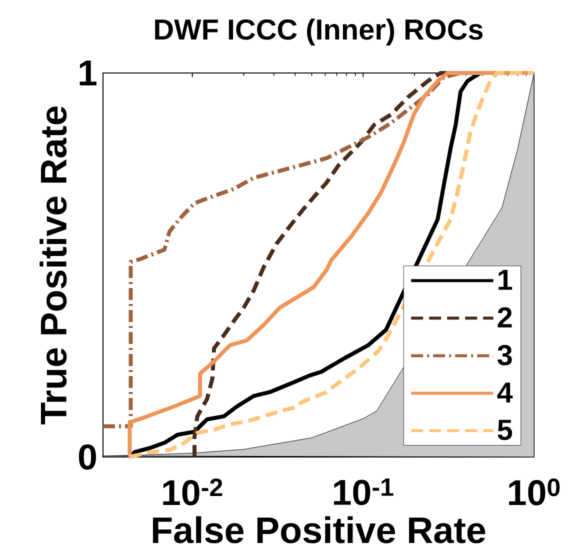 The width and height of the screenshot is (569, 559). I want to click on legend-label: 3, so click(504, 355).